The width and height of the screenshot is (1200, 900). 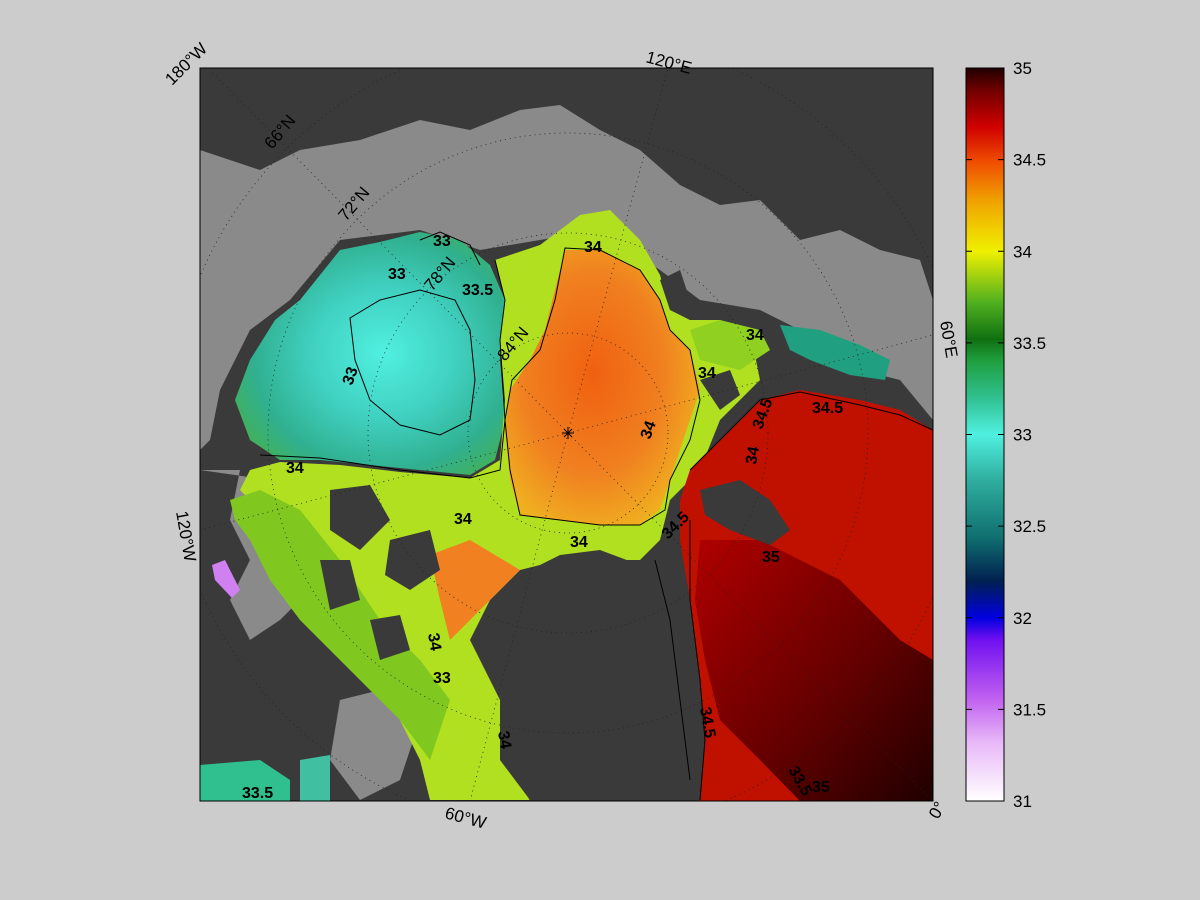 What do you see at coordinates (811, 431) in the screenshot?
I see `contour-34-5-east` at bounding box center [811, 431].